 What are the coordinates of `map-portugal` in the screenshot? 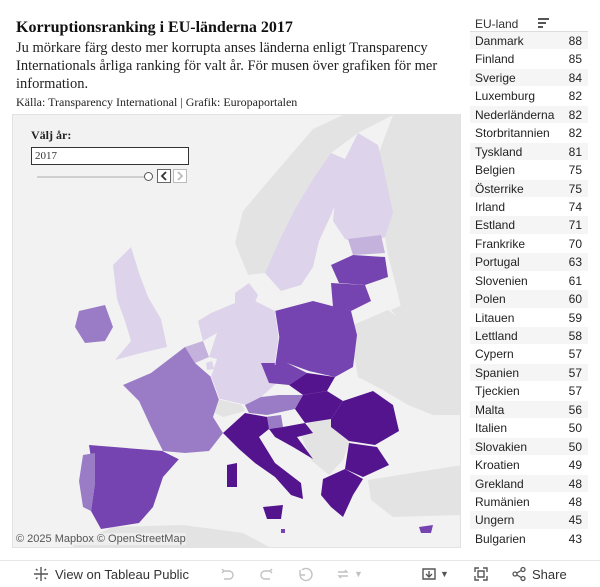 It's located at (87, 482).